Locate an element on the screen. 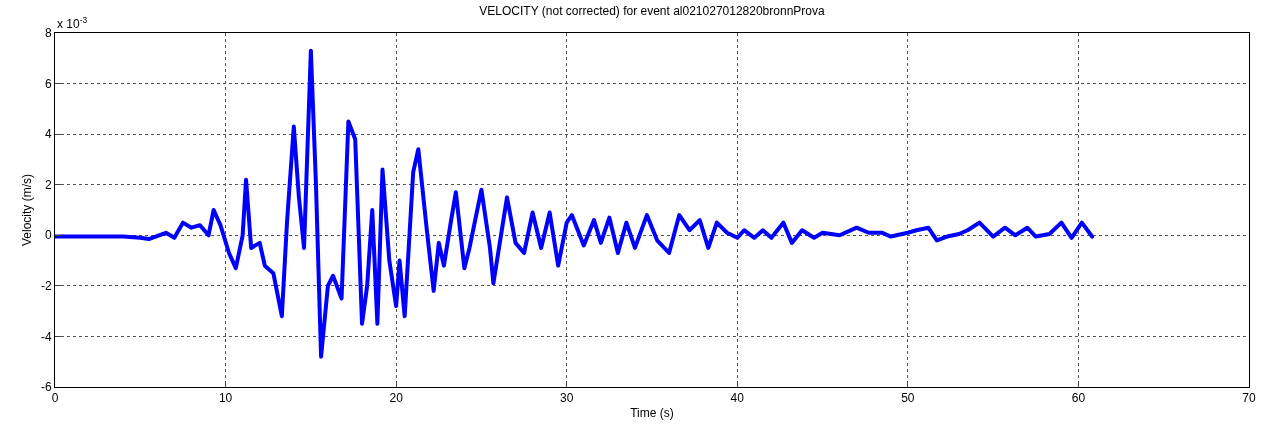 This screenshot has width=1268, height=430. x-tick-label: 20 is located at coordinates (396, 398).